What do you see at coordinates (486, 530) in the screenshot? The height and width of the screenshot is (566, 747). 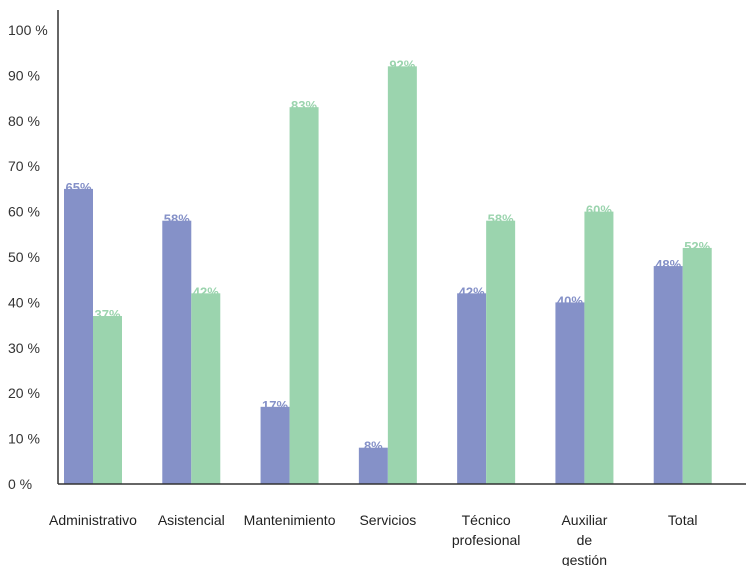 I see `x-category-label: Técnico profesional` at bounding box center [486, 530].